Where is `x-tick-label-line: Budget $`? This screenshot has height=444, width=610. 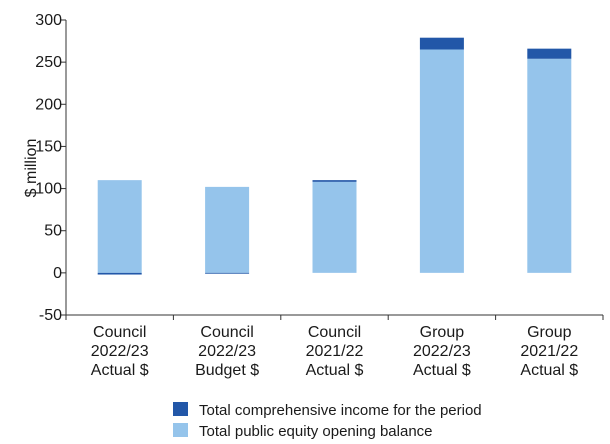
x-tick-label-line: Budget $ is located at coordinates (227, 370).